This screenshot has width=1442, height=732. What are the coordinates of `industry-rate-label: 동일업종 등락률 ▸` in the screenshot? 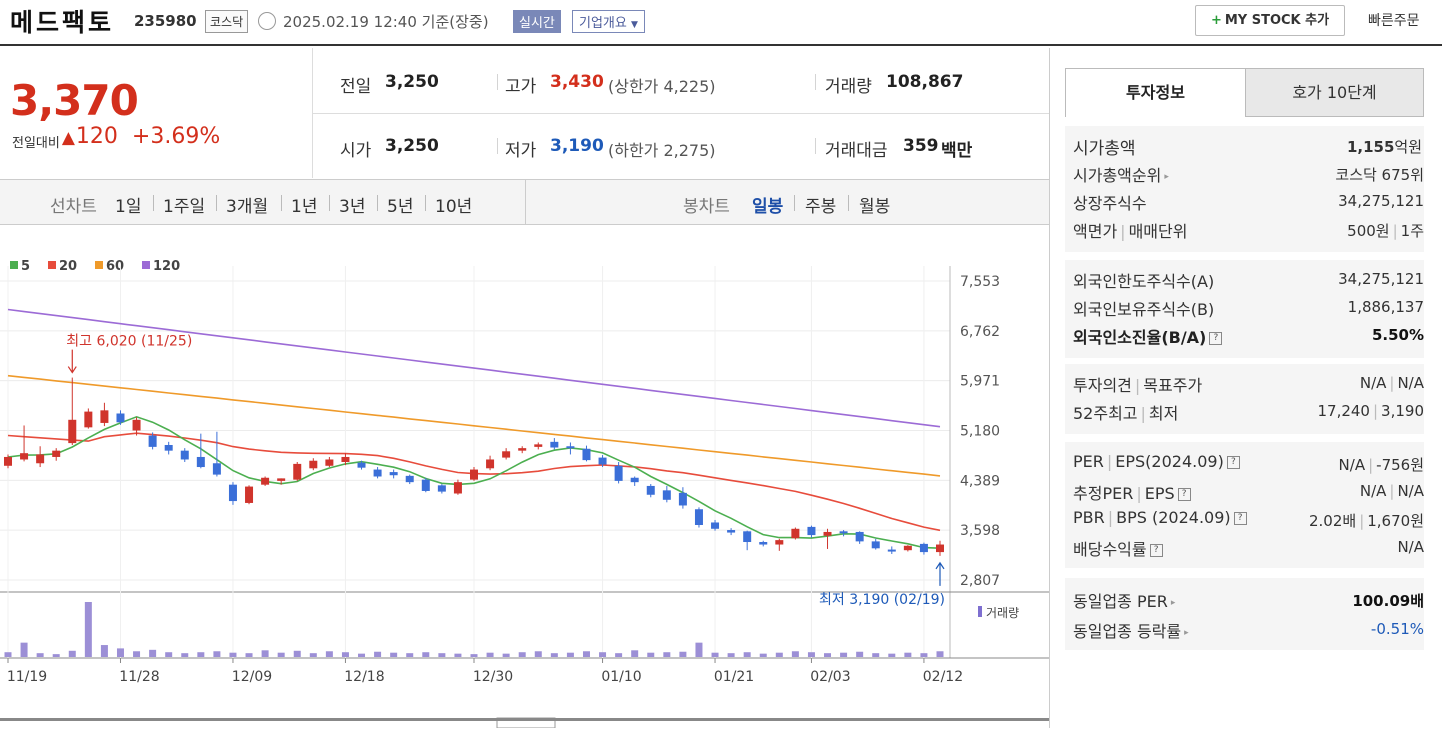 It's located at (1131, 630).